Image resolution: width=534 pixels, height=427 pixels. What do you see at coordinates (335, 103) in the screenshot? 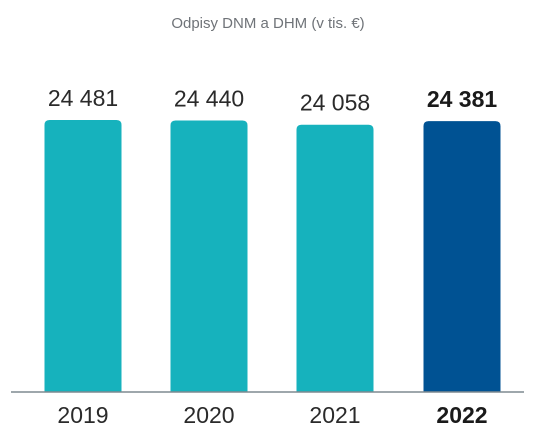
I see `value-label-2021: 24 058` at bounding box center [335, 103].